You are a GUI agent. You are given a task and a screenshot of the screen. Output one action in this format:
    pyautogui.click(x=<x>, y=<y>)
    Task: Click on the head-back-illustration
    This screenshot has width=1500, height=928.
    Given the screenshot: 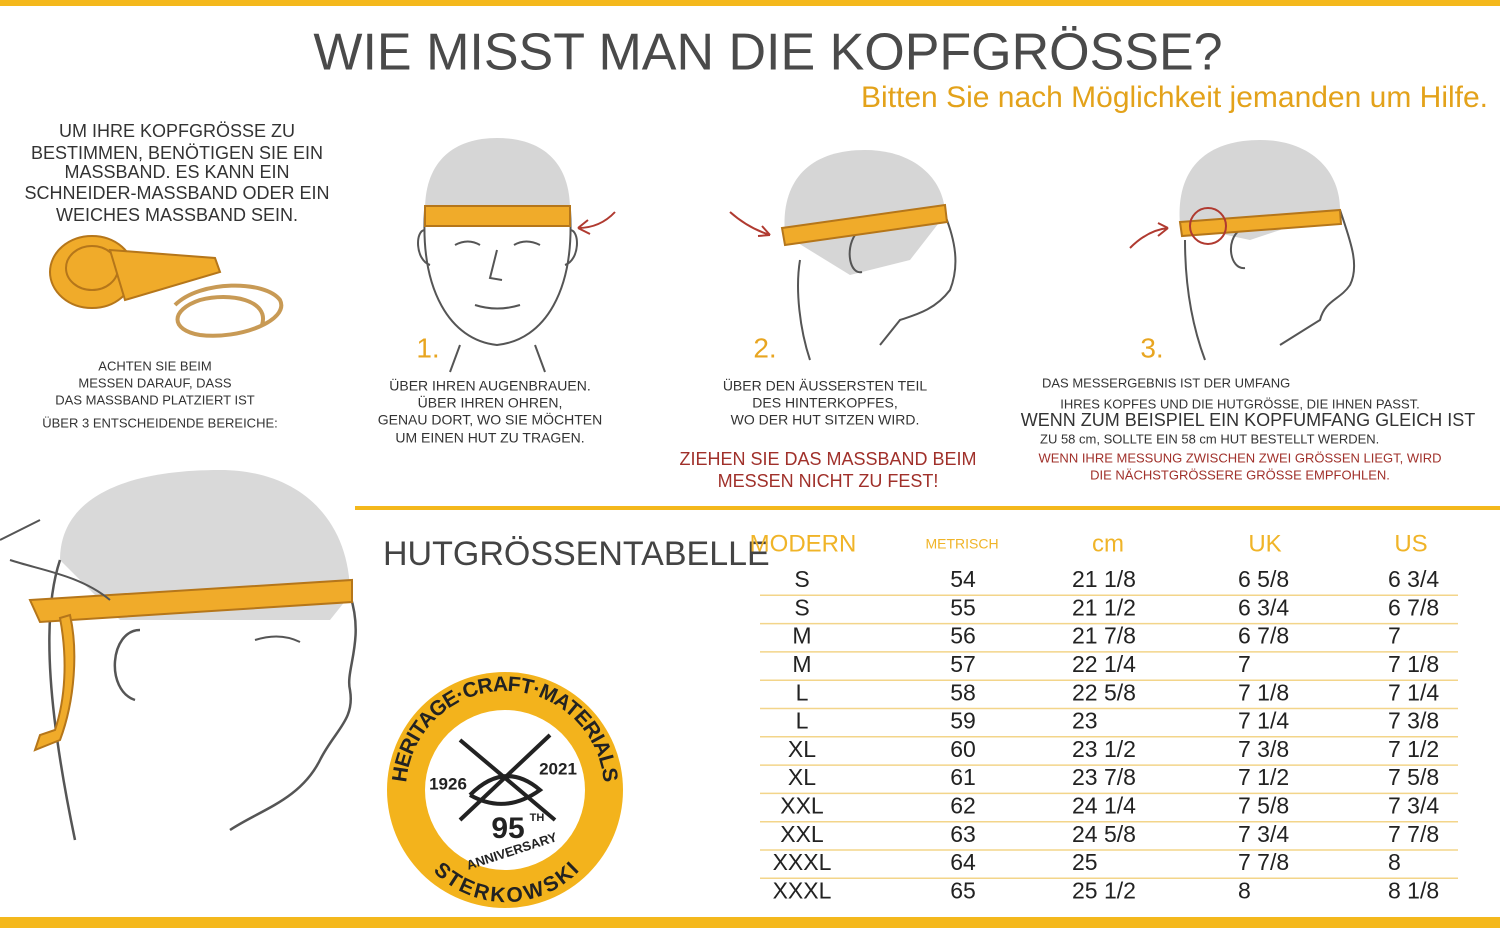 What is the action you would take?
    pyautogui.click(x=843, y=255)
    